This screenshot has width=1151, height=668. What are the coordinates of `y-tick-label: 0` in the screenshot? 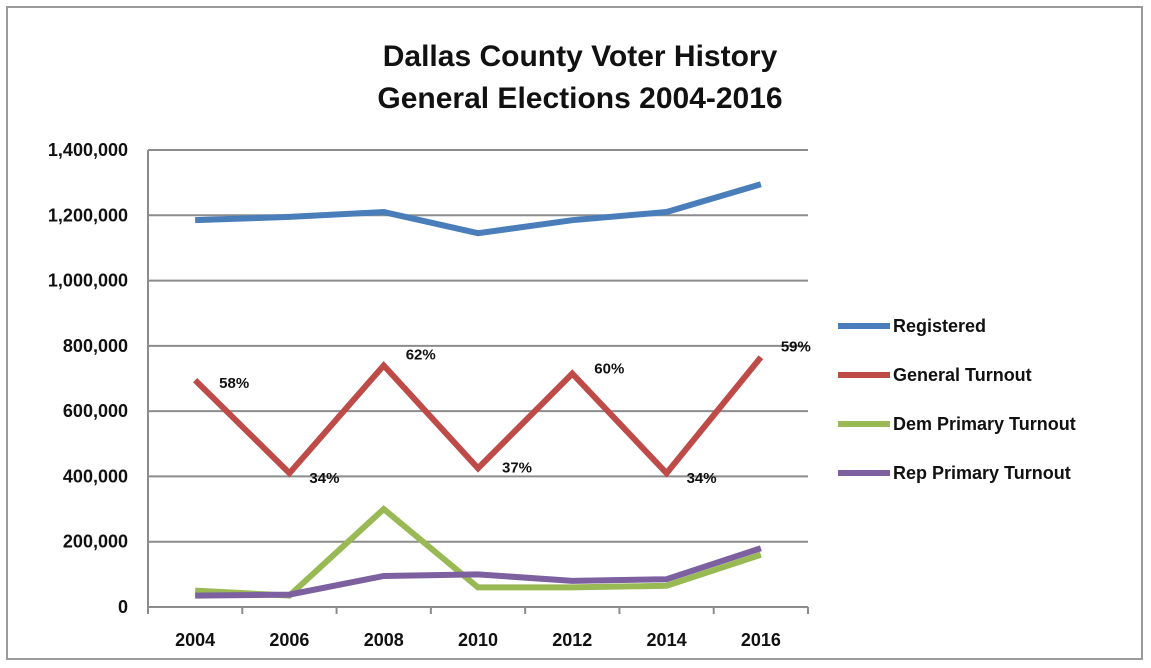 It's located at (123, 607).